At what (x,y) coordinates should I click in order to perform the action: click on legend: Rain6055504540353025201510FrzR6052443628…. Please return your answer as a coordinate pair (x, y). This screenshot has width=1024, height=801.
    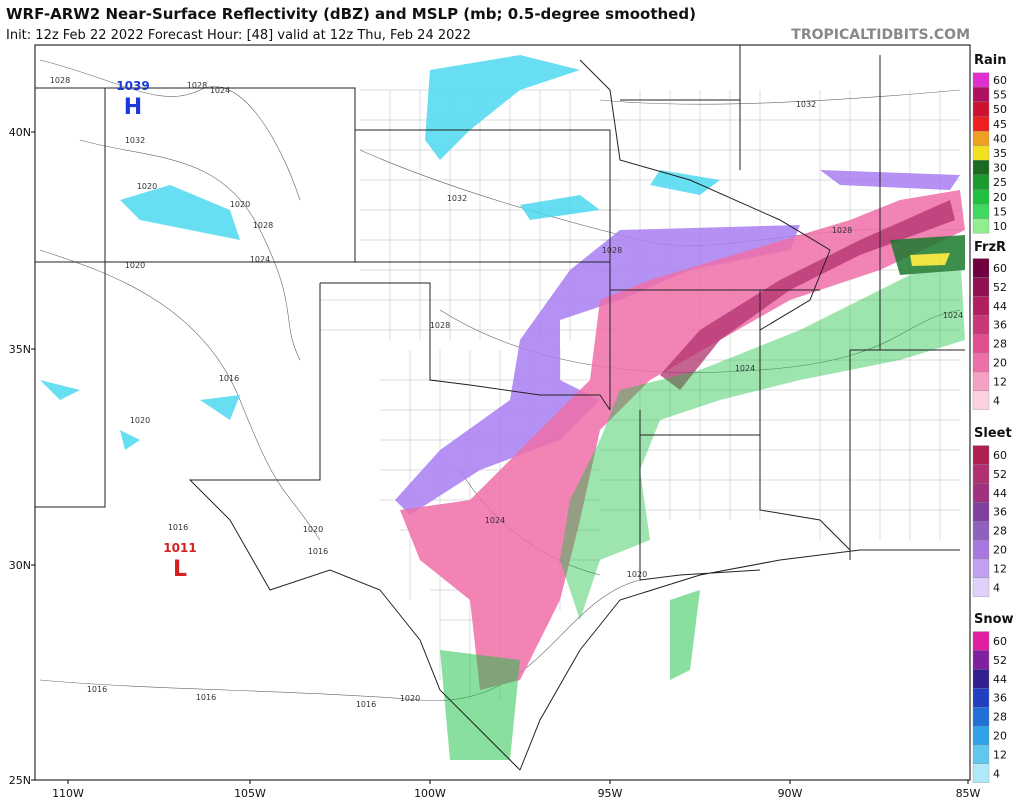
    Looking at the image, I should click on (993, 418).